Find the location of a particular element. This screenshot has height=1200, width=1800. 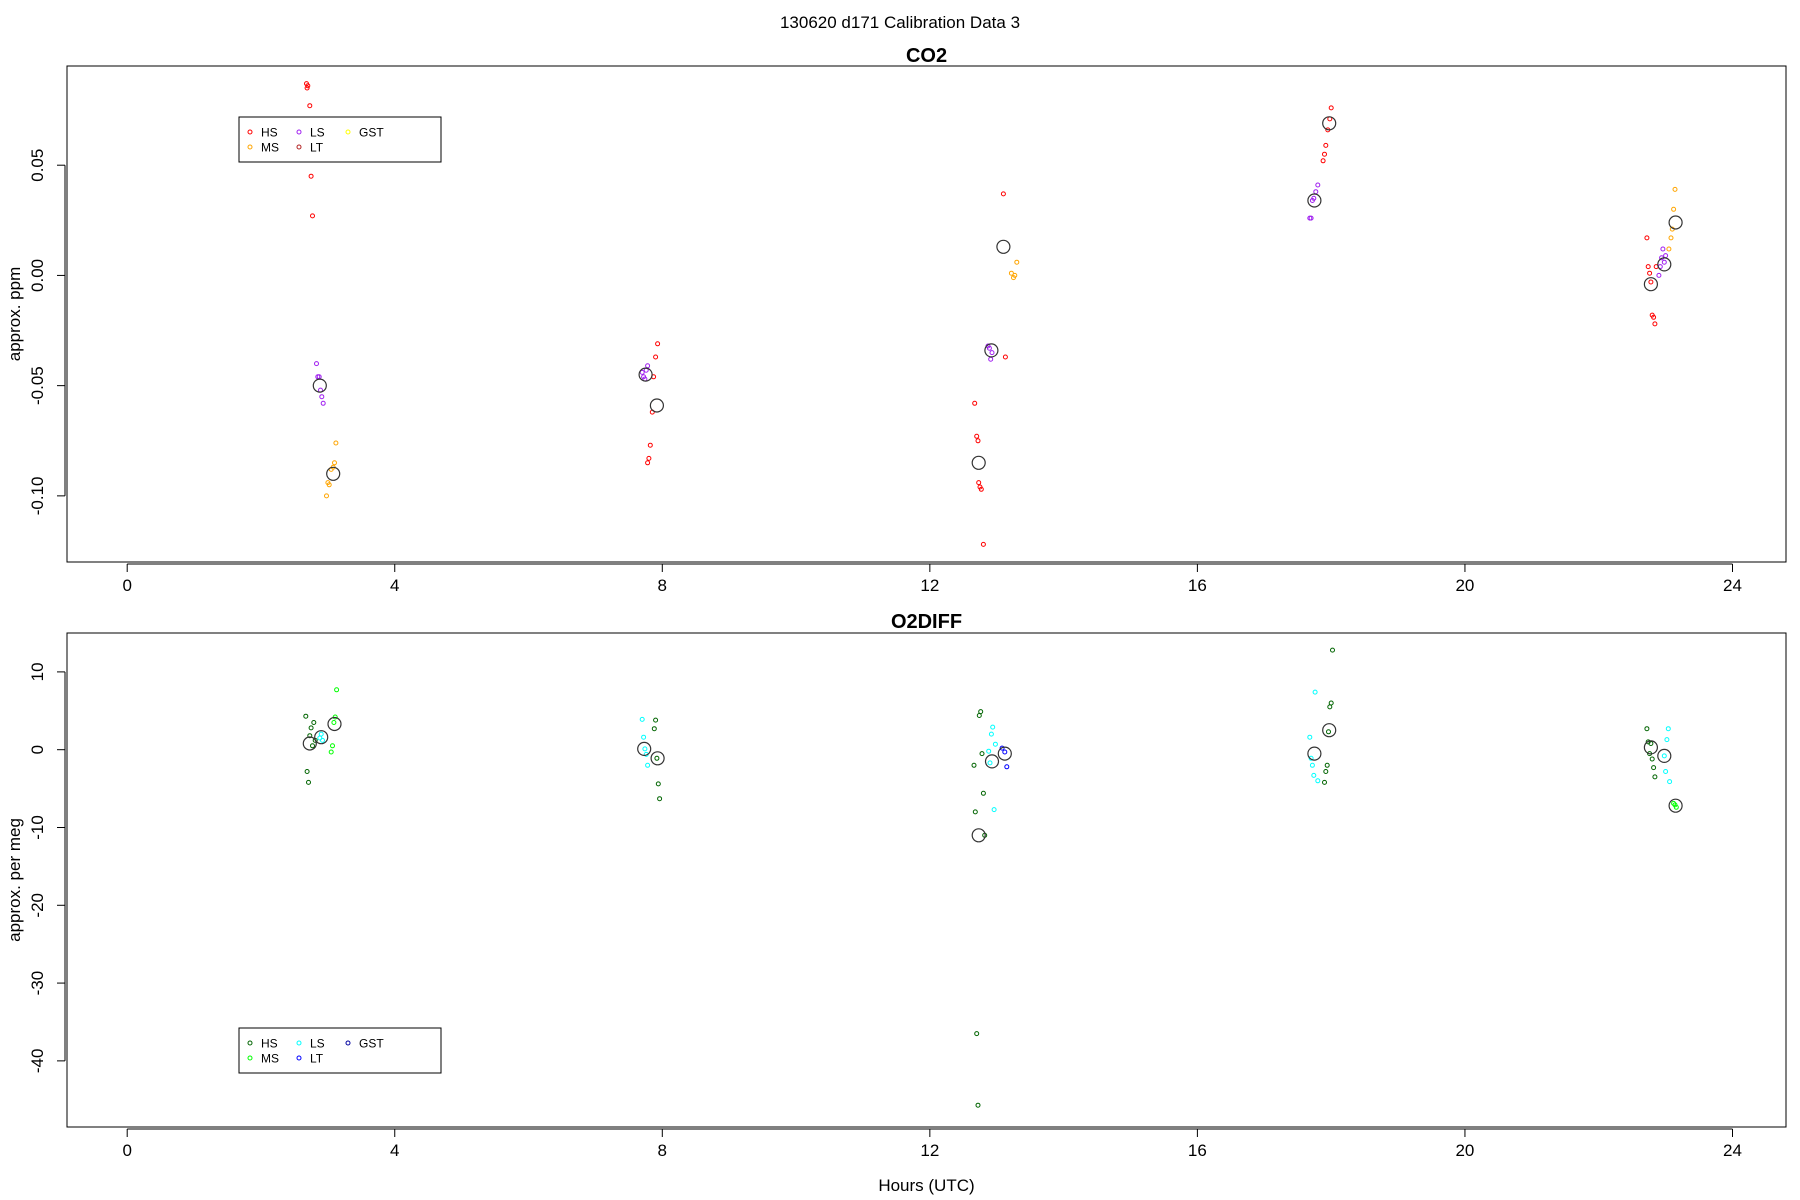

o2diff-y-tick-label: -40 is located at coordinates (37, 1061).